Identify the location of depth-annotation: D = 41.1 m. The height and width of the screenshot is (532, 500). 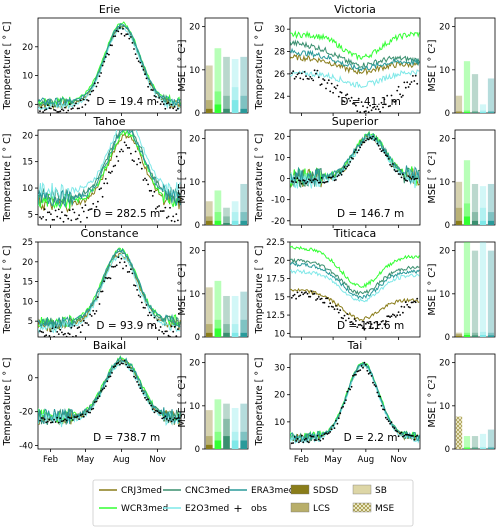
(370, 102).